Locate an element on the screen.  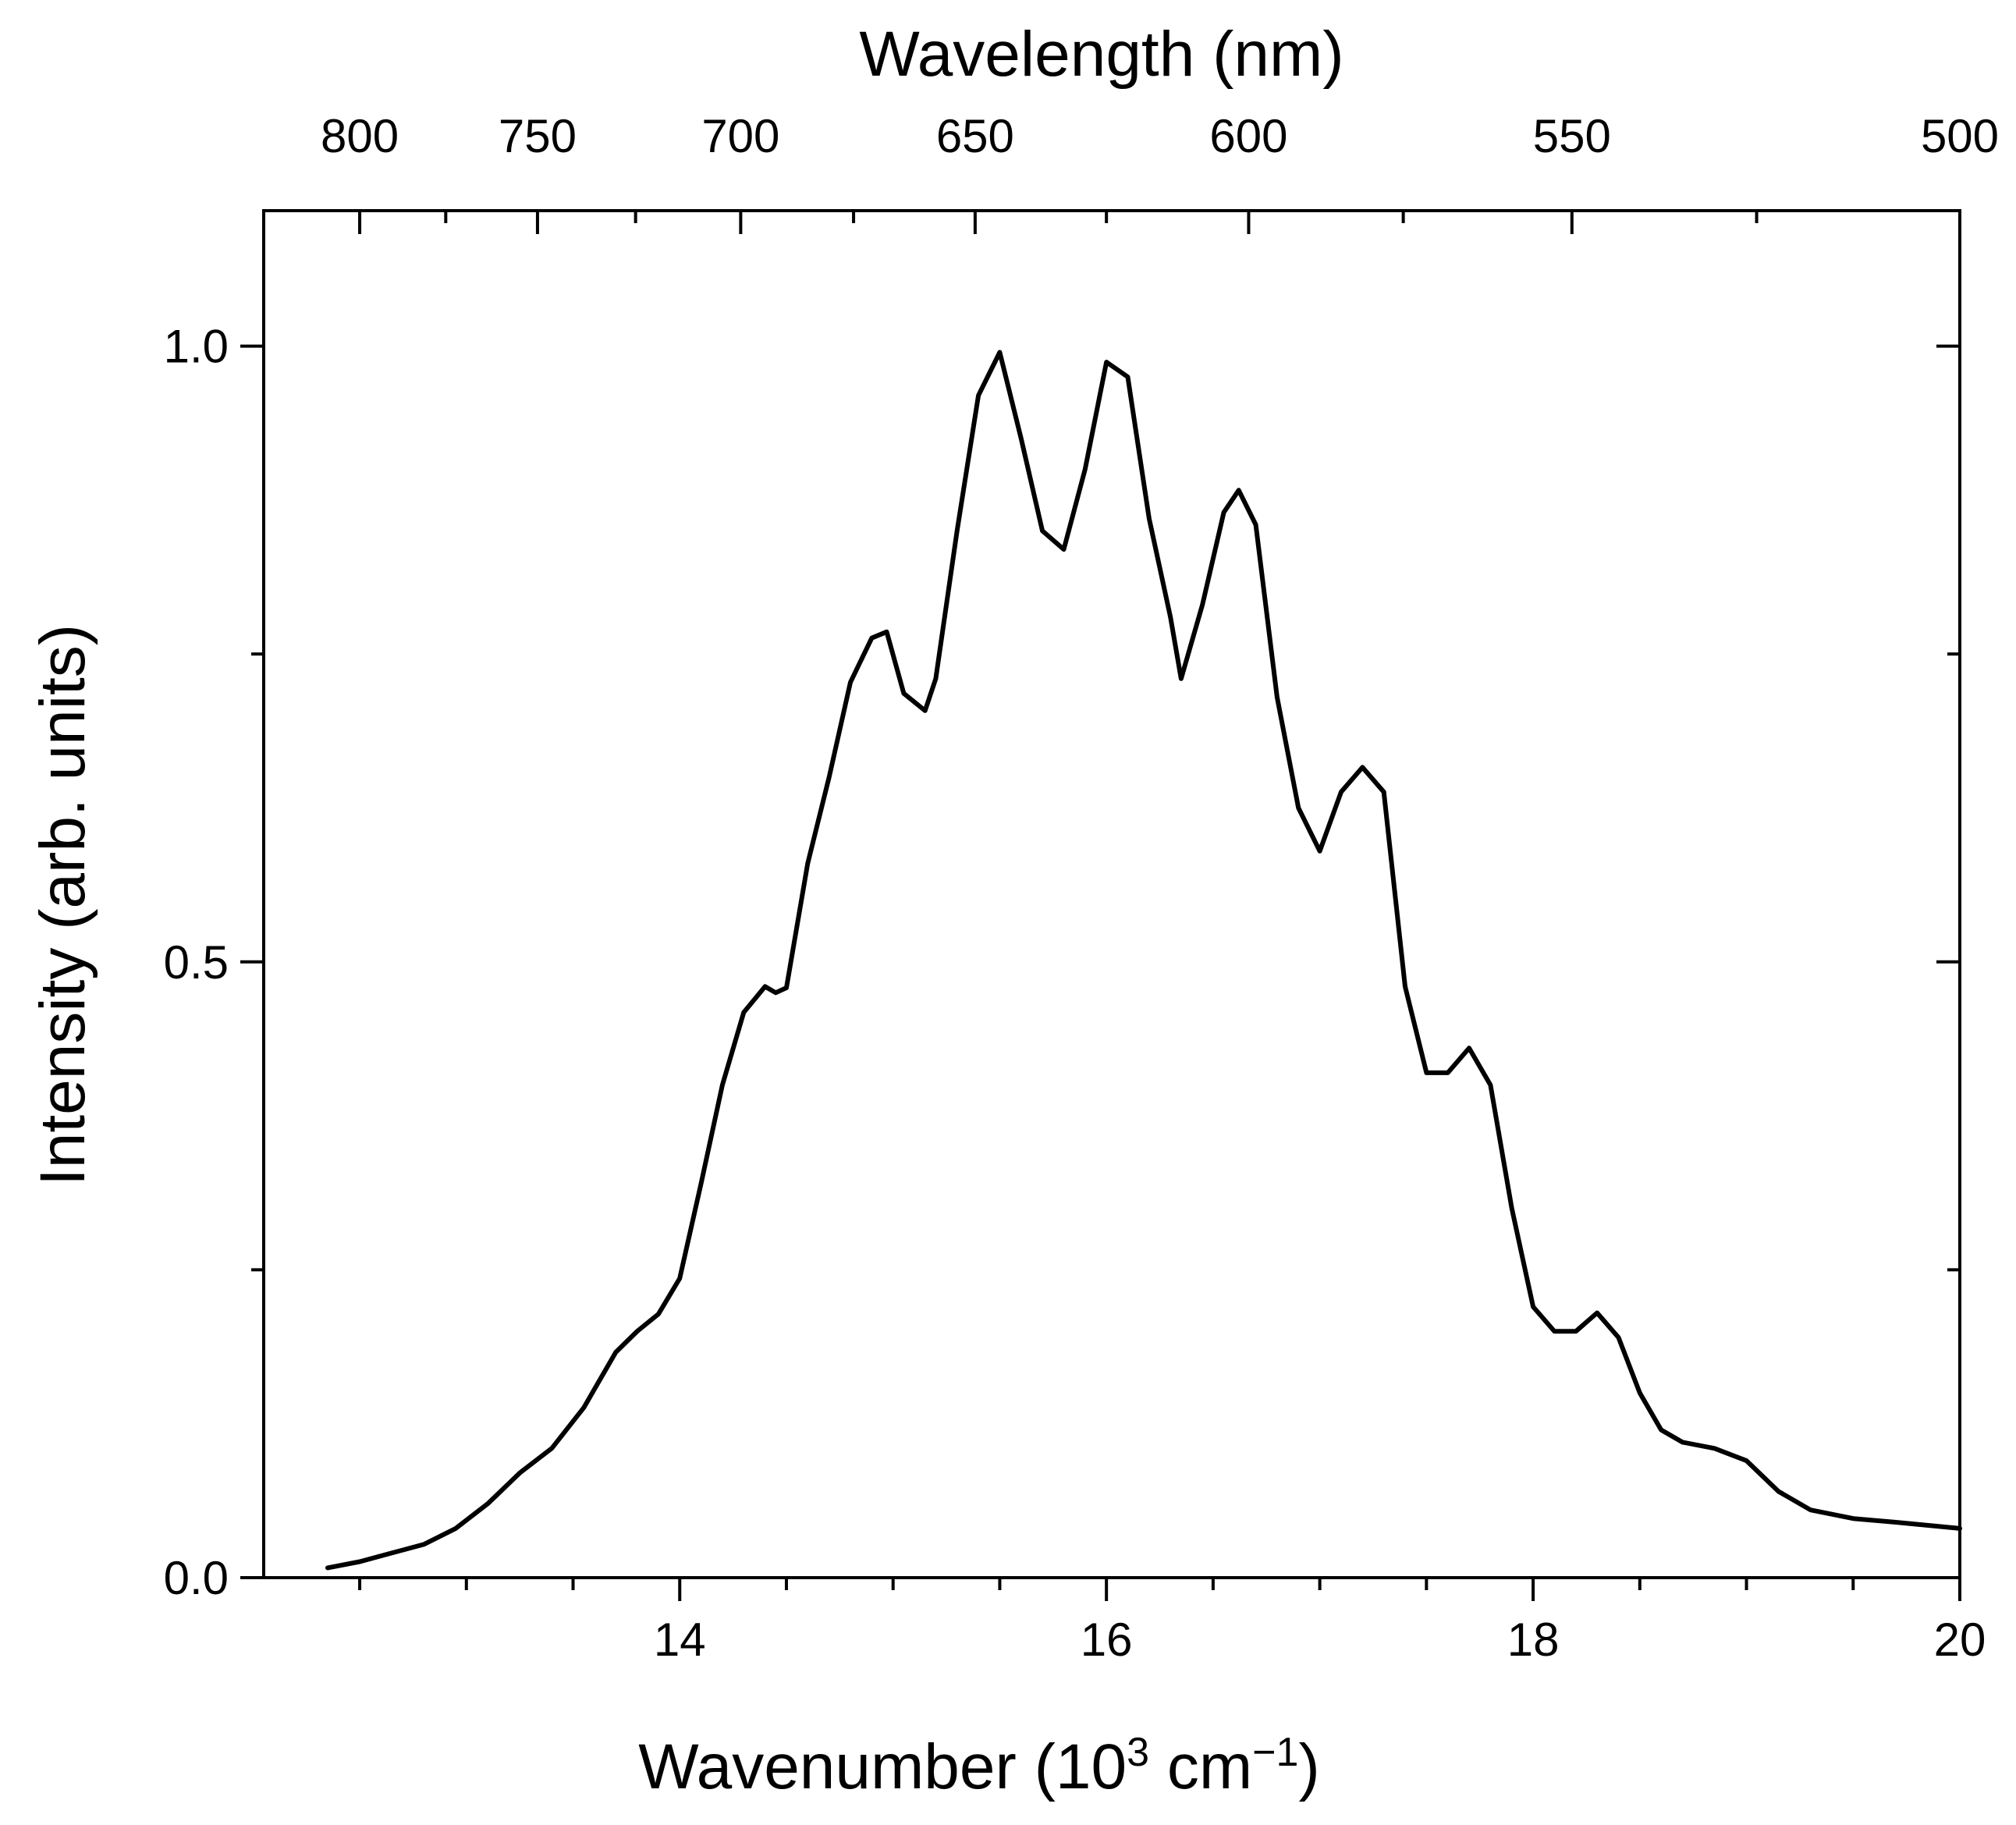
x-axis-title-sup: 3 is located at coordinates (1138, 1753).